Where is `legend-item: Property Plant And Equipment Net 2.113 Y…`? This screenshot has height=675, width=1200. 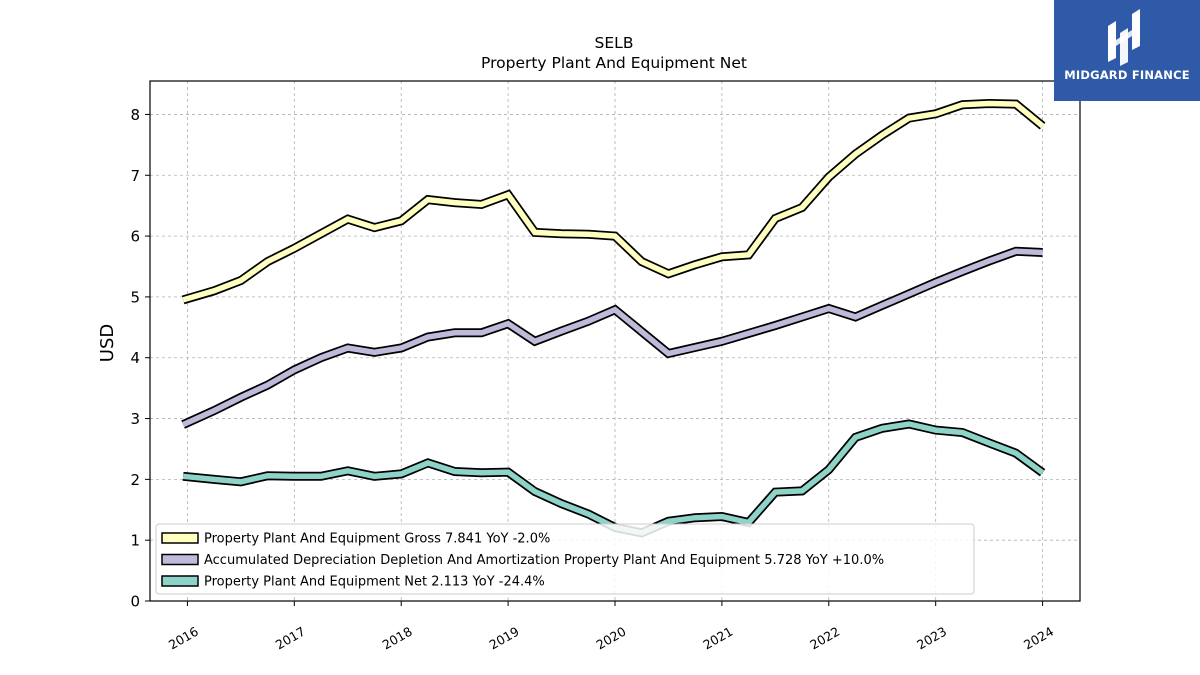
legend-item: Property Plant And Equipment Net 2.113 Y… is located at coordinates (353, 582).